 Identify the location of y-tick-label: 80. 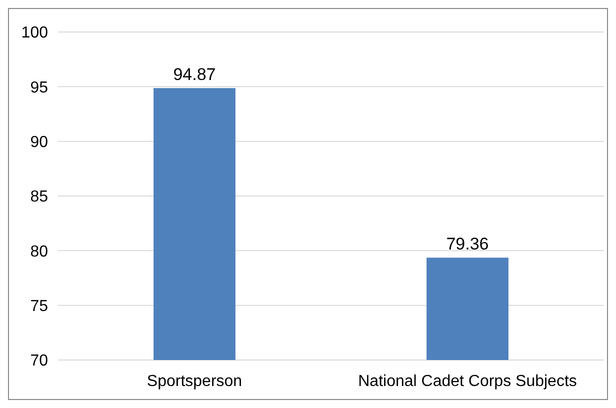
(39, 251).